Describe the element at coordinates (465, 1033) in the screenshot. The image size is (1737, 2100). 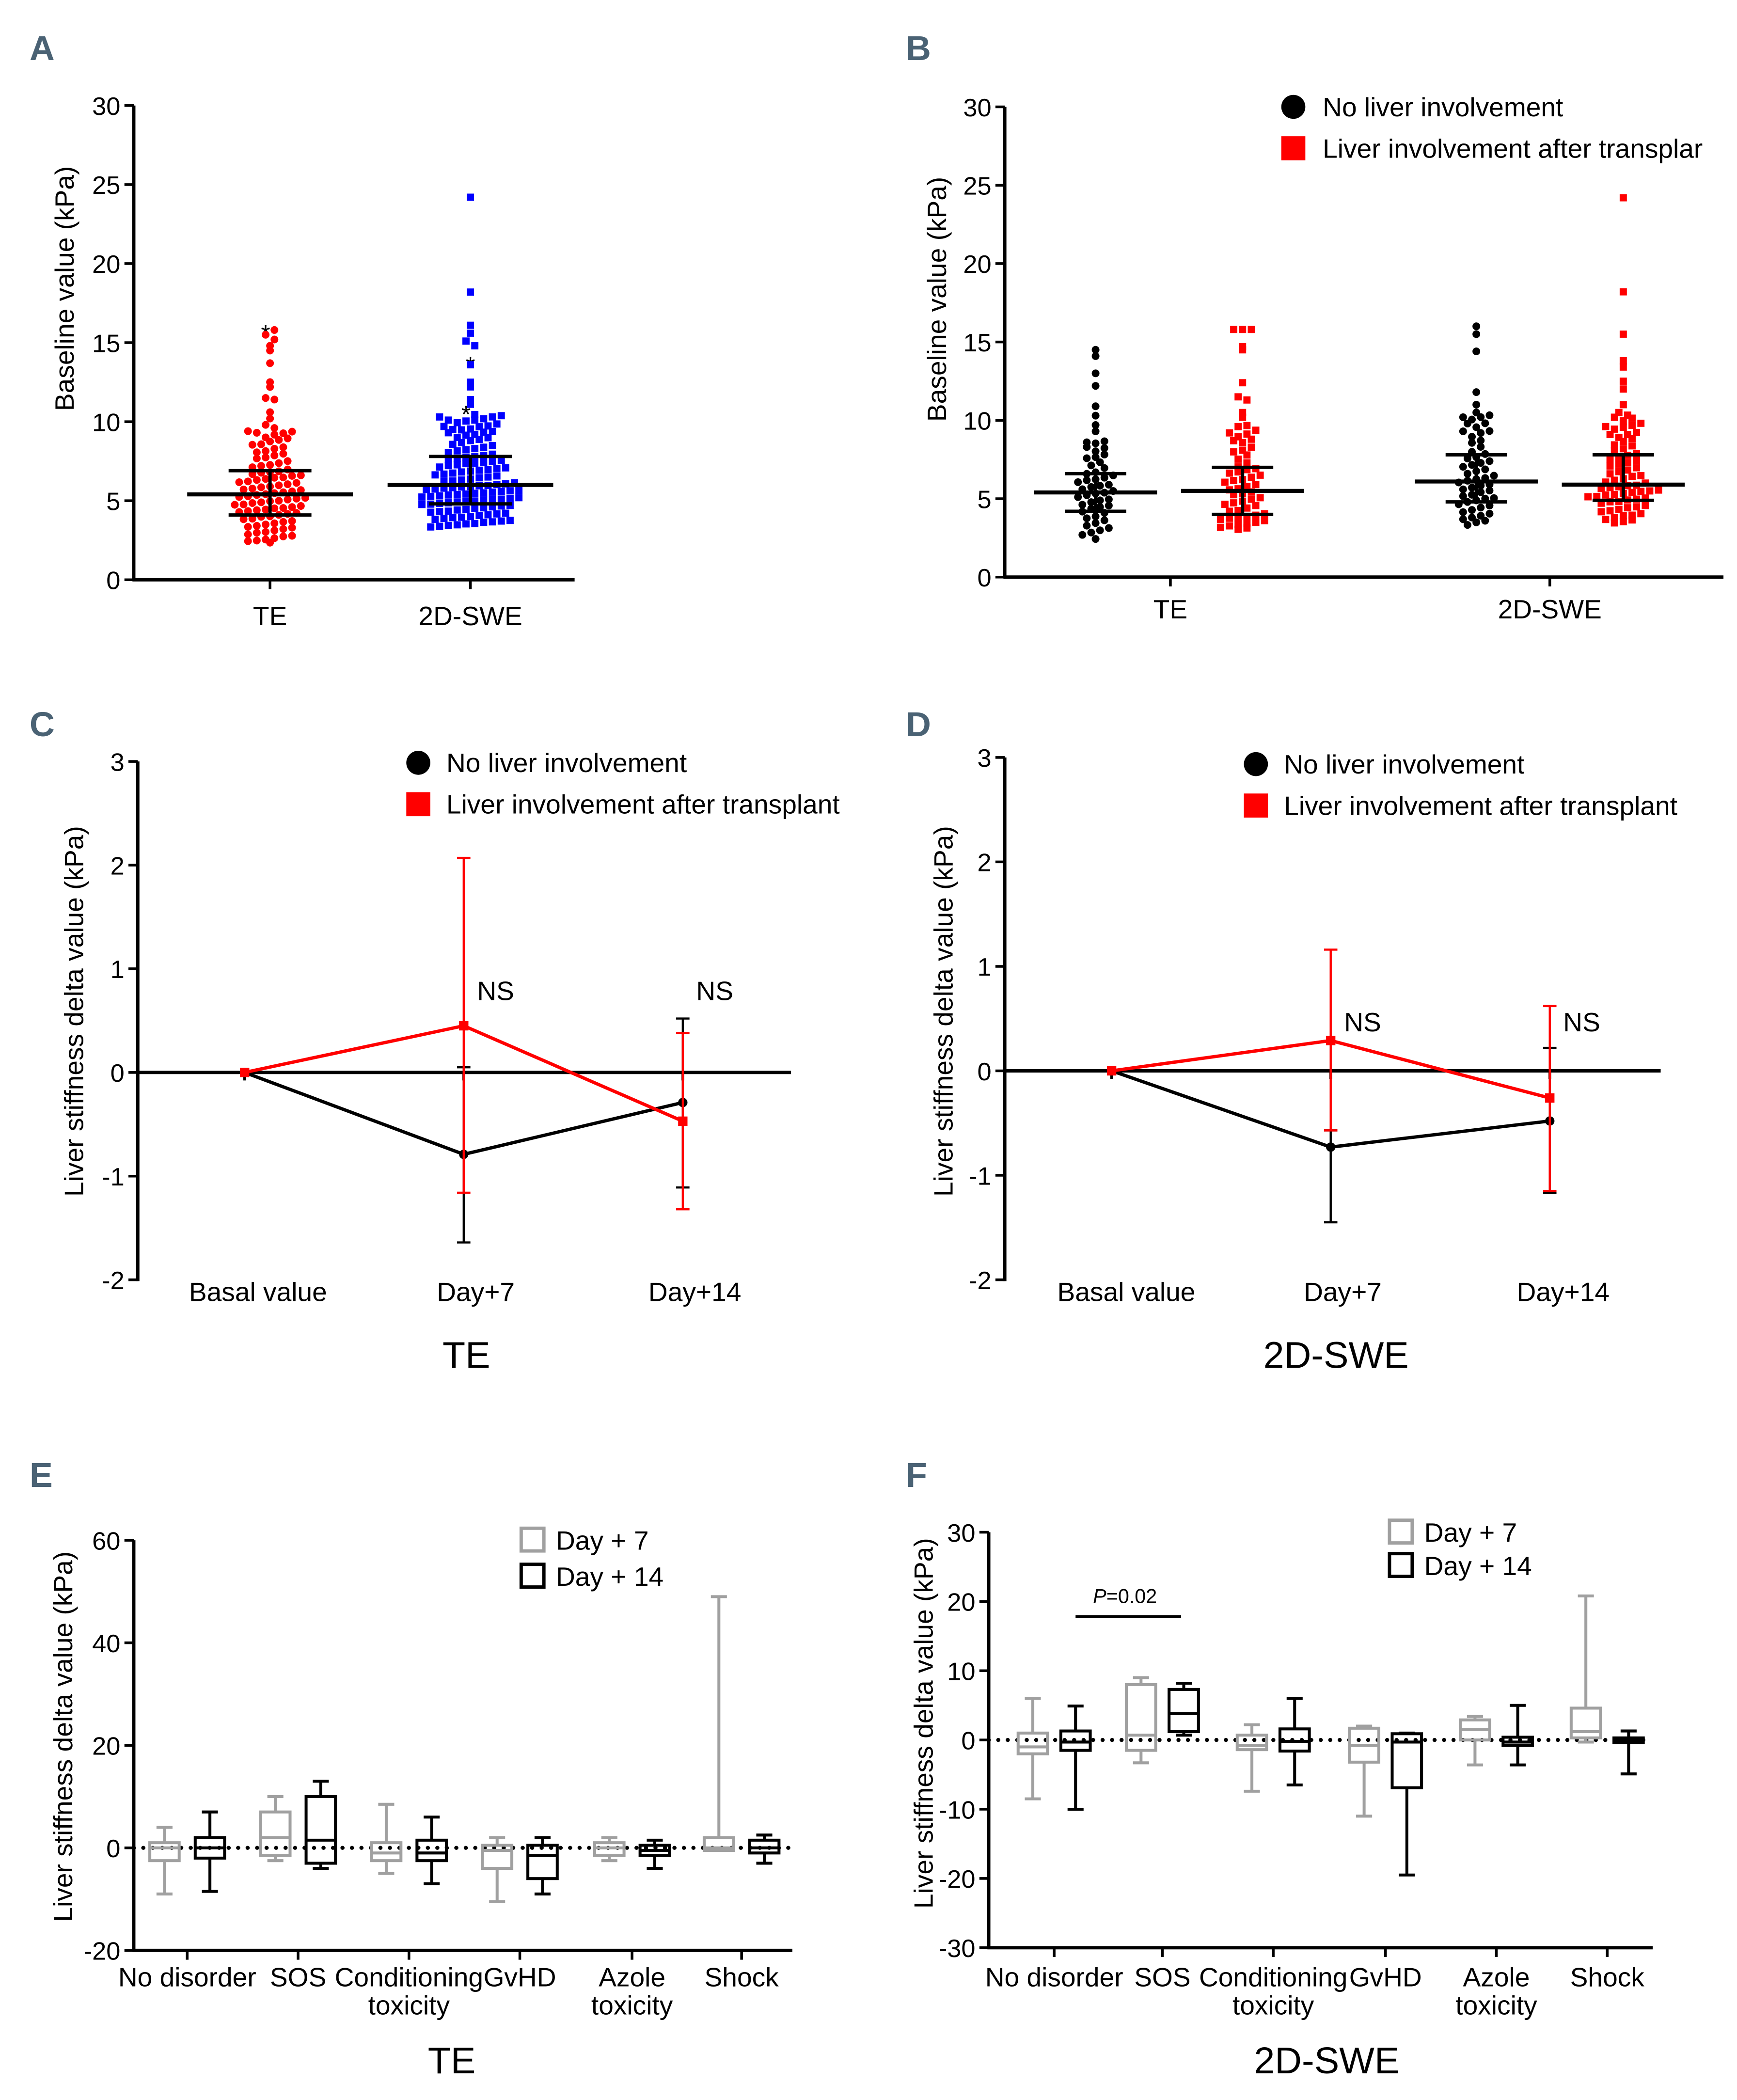
I see `series-liver-after` at that location.